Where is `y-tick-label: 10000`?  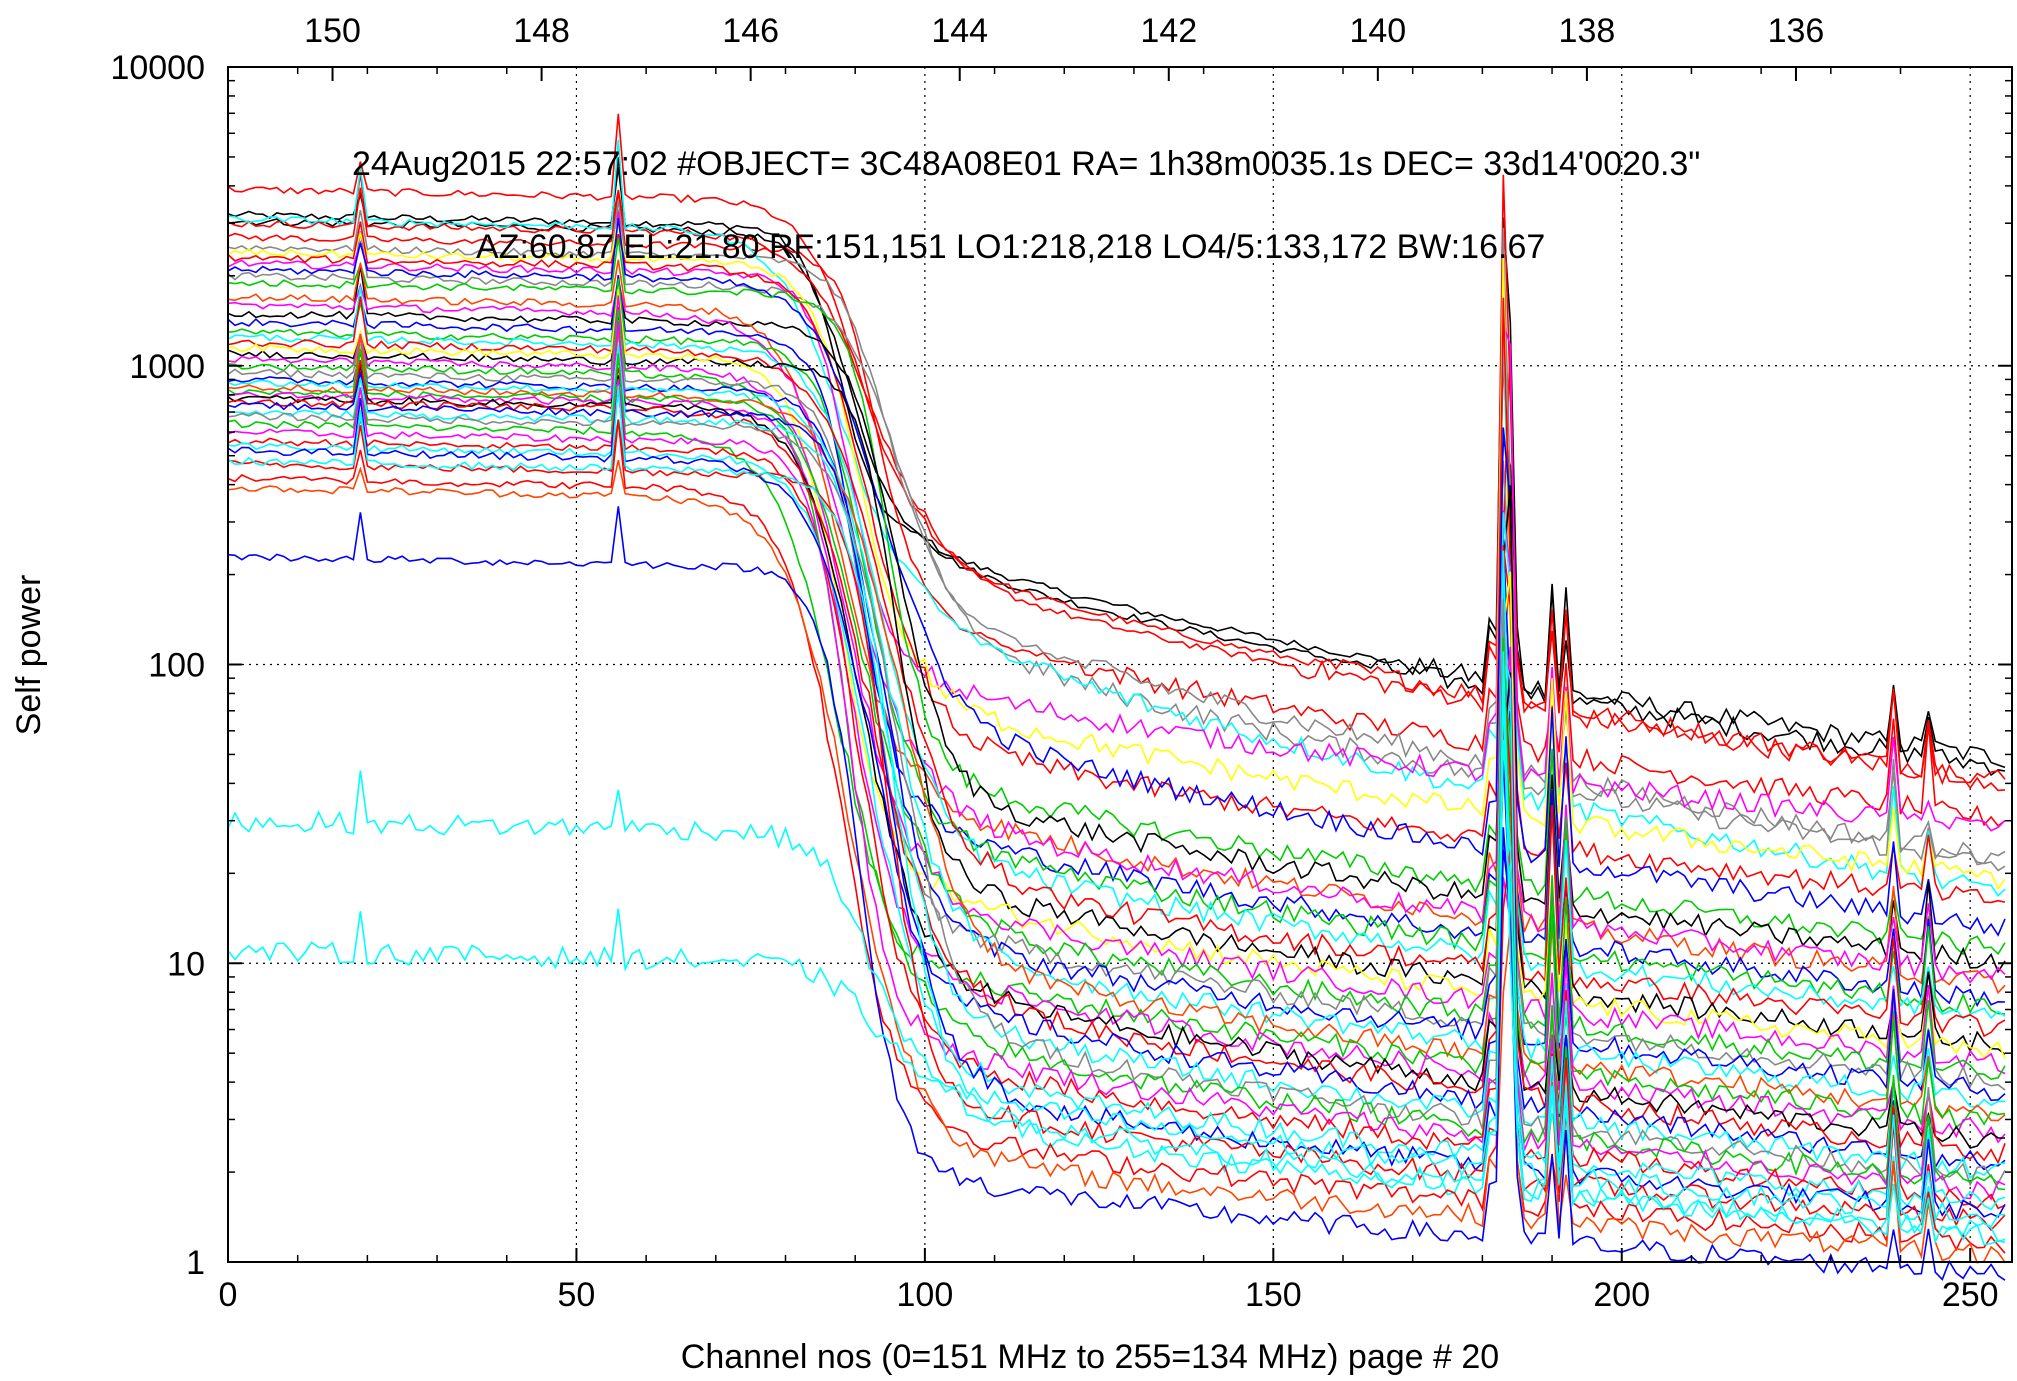 y-tick-label: 10000 is located at coordinates (157, 68).